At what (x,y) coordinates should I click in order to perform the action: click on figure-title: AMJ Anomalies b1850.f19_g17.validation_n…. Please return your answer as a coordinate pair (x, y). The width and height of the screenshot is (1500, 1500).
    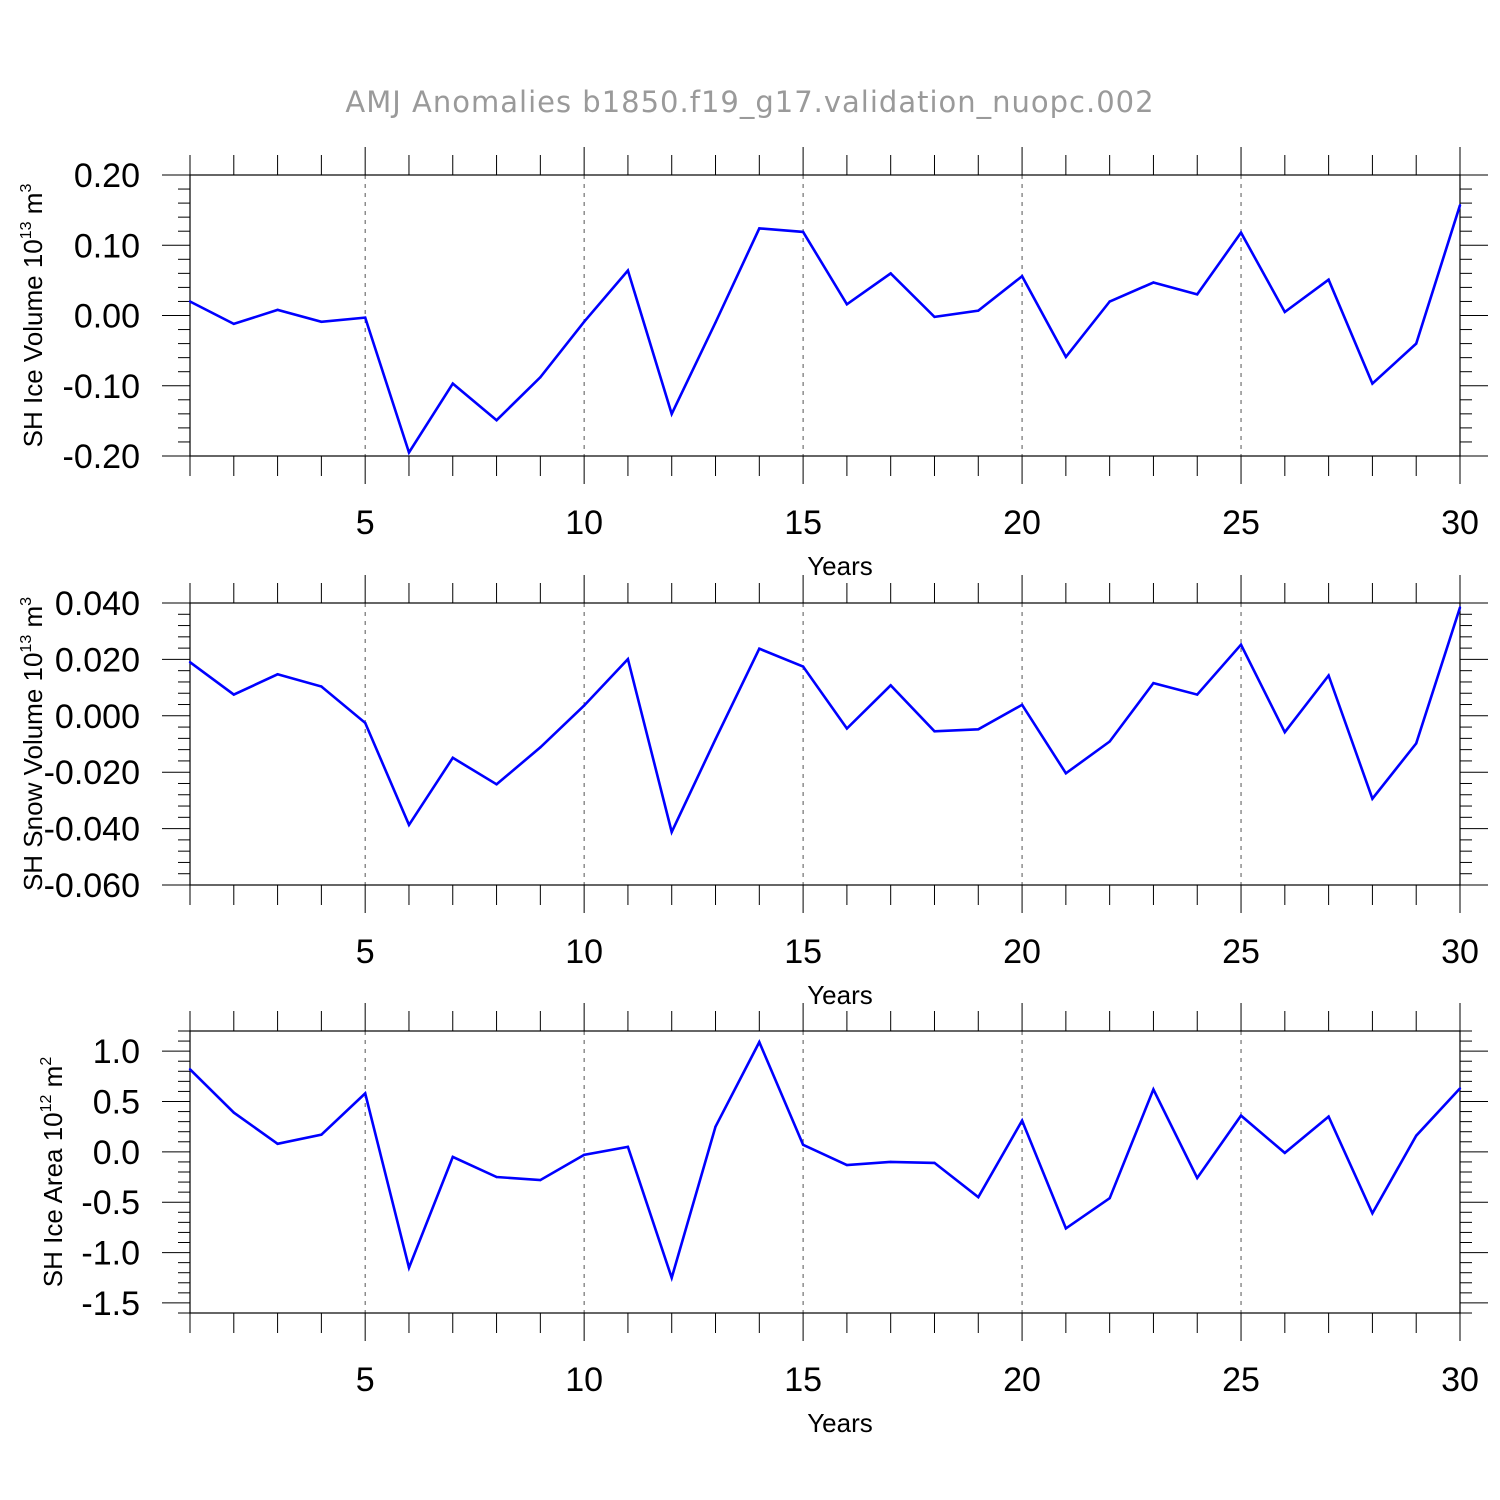
    Looking at the image, I should click on (749, 102).